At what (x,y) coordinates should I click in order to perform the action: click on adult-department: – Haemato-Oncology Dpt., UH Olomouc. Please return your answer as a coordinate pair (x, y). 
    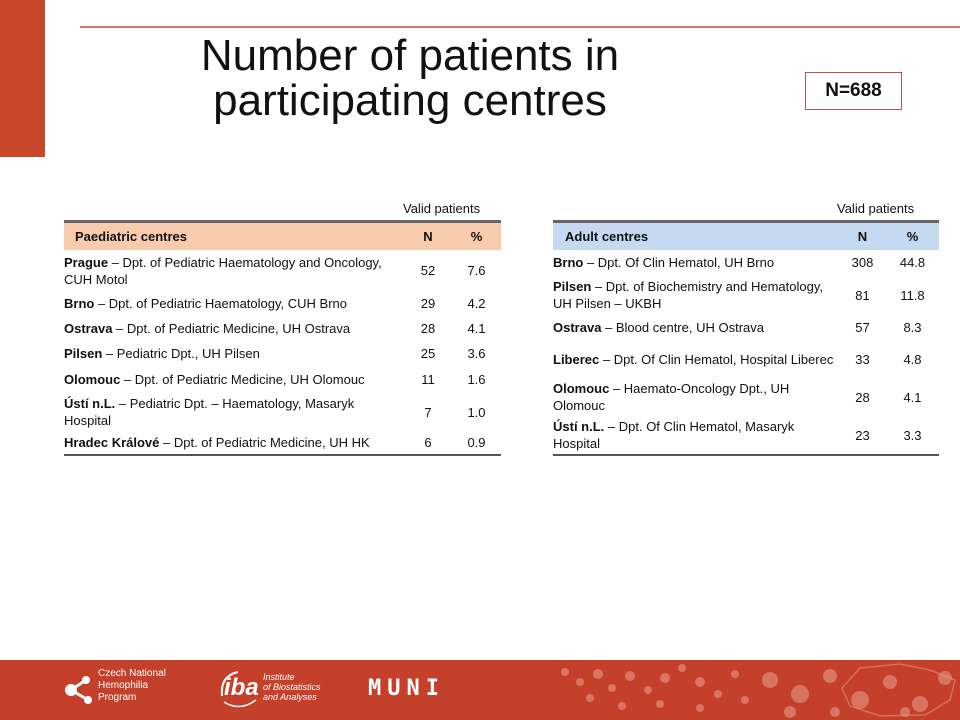
    Looking at the image, I should click on (671, 397).